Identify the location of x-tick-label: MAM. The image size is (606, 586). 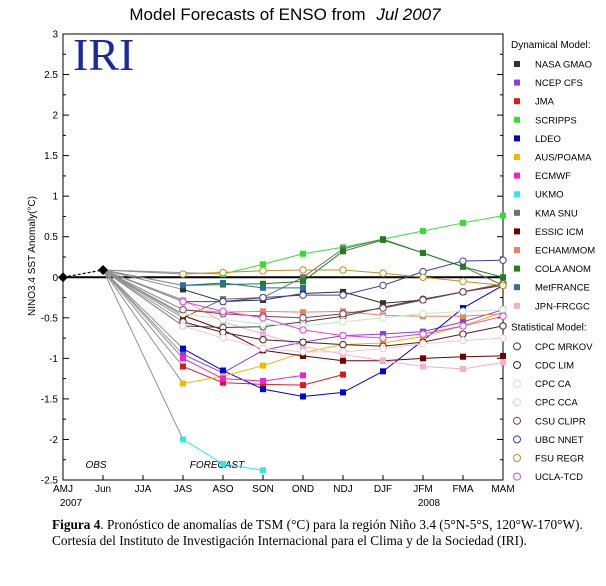
(502, 489).